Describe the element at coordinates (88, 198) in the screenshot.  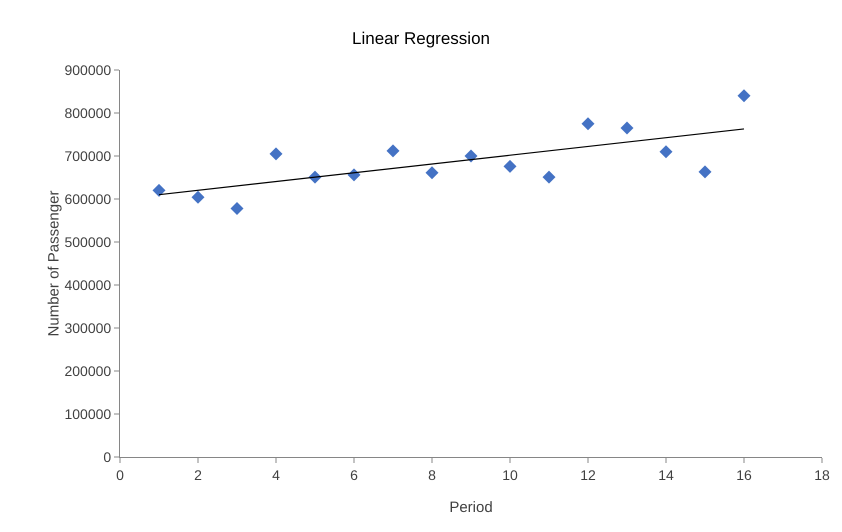
I see `y-tick-label: 600000` at that location.